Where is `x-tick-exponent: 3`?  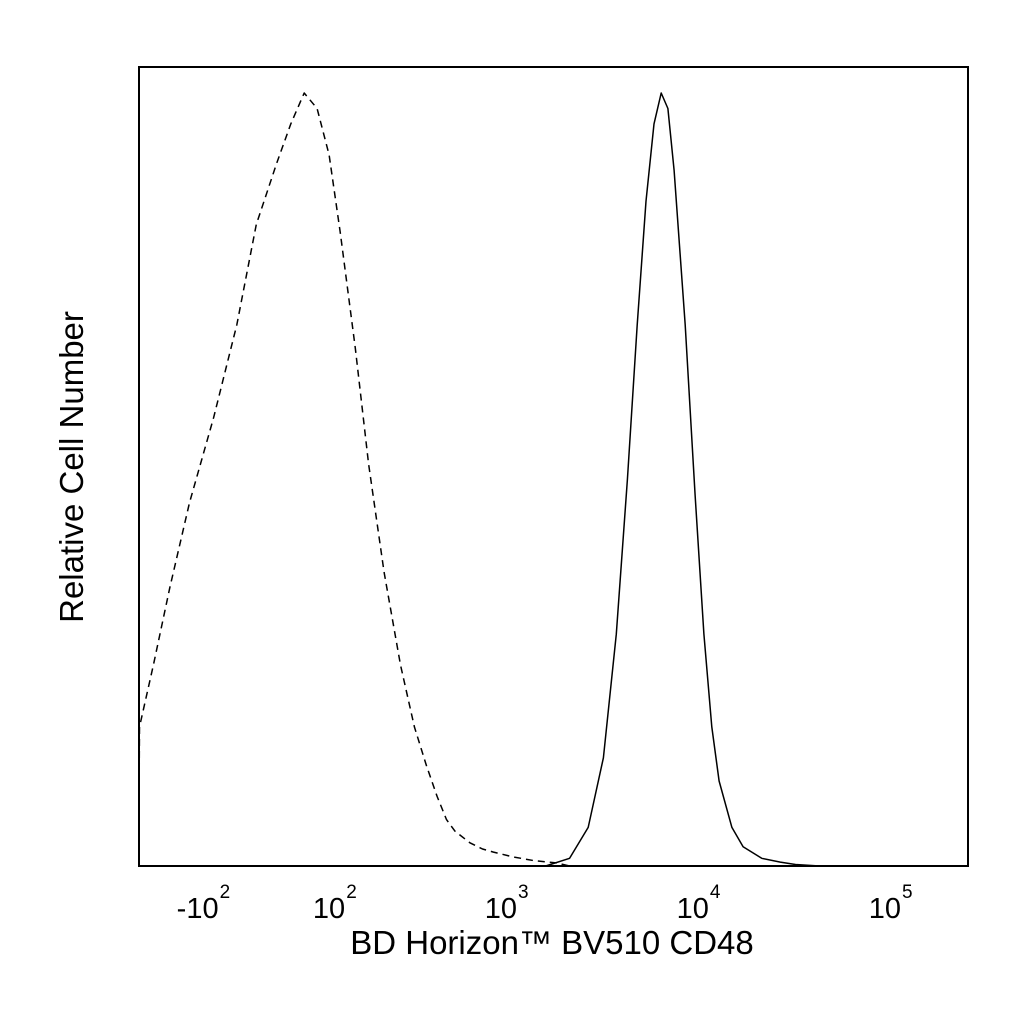
x-tick-exponent: 3 is located at coordinates (523, 892).